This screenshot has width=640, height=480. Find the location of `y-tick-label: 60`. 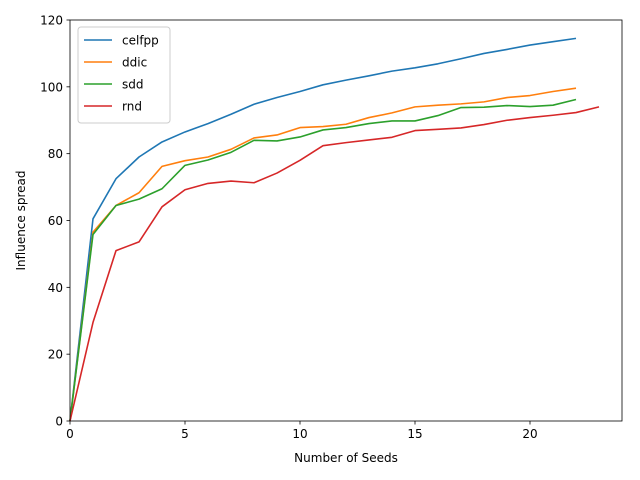

y-tick-label: 60 is located at coordinates (55, 221).